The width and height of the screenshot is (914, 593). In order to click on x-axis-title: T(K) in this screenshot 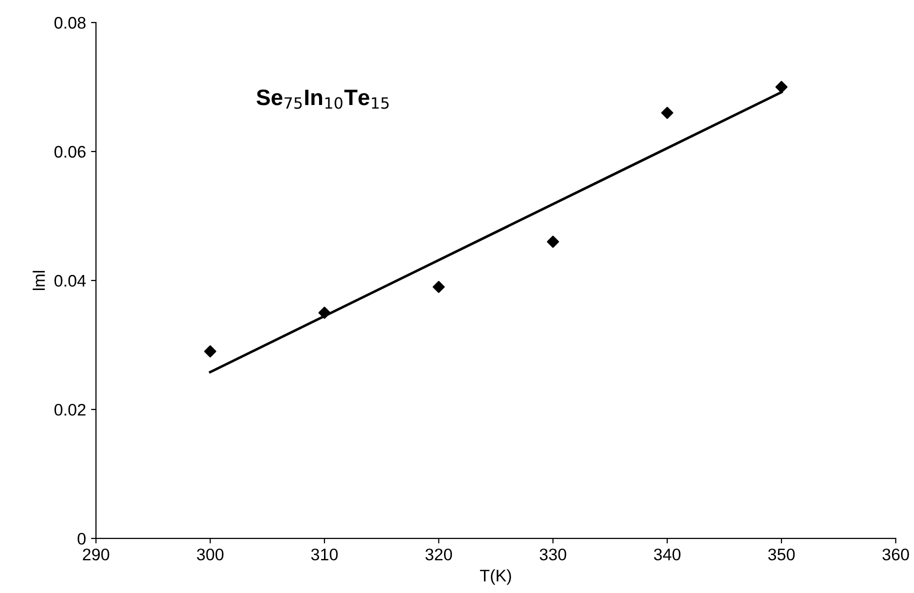, I will do `click(496, 577)`.